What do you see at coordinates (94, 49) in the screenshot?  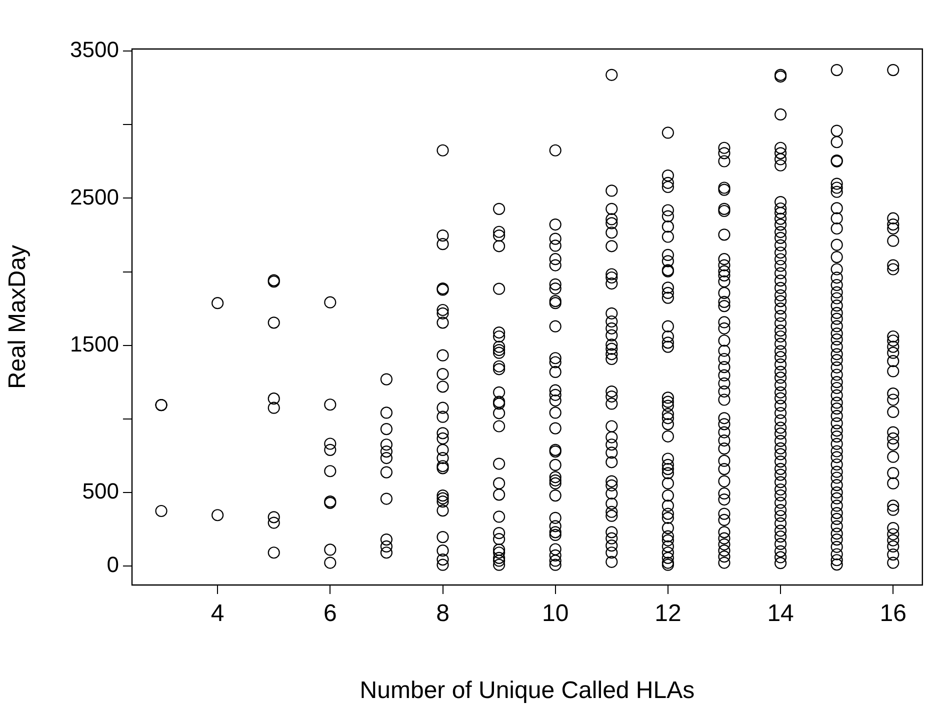 I see `y-tick-label: 3500` at bounding box center [94, 49].